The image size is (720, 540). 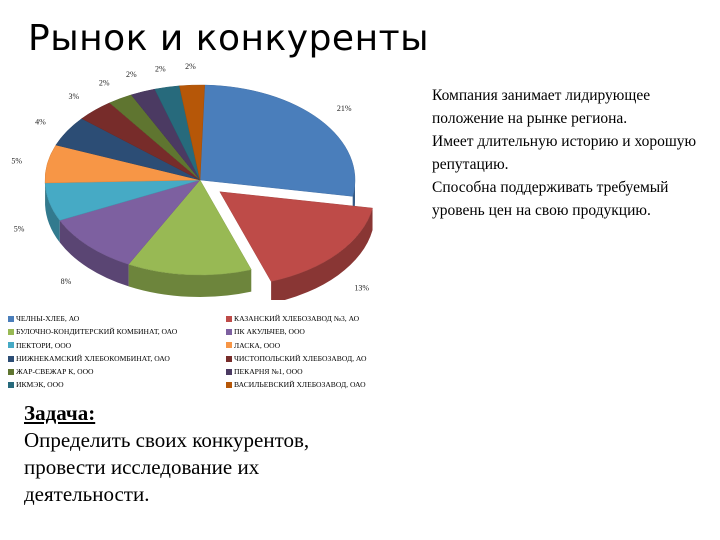 I want to click on legend-item: ЧИСТОПОЛЬСКИЙ ХЛЕБОЗАВОД, АО, so click(x=312, y=358).